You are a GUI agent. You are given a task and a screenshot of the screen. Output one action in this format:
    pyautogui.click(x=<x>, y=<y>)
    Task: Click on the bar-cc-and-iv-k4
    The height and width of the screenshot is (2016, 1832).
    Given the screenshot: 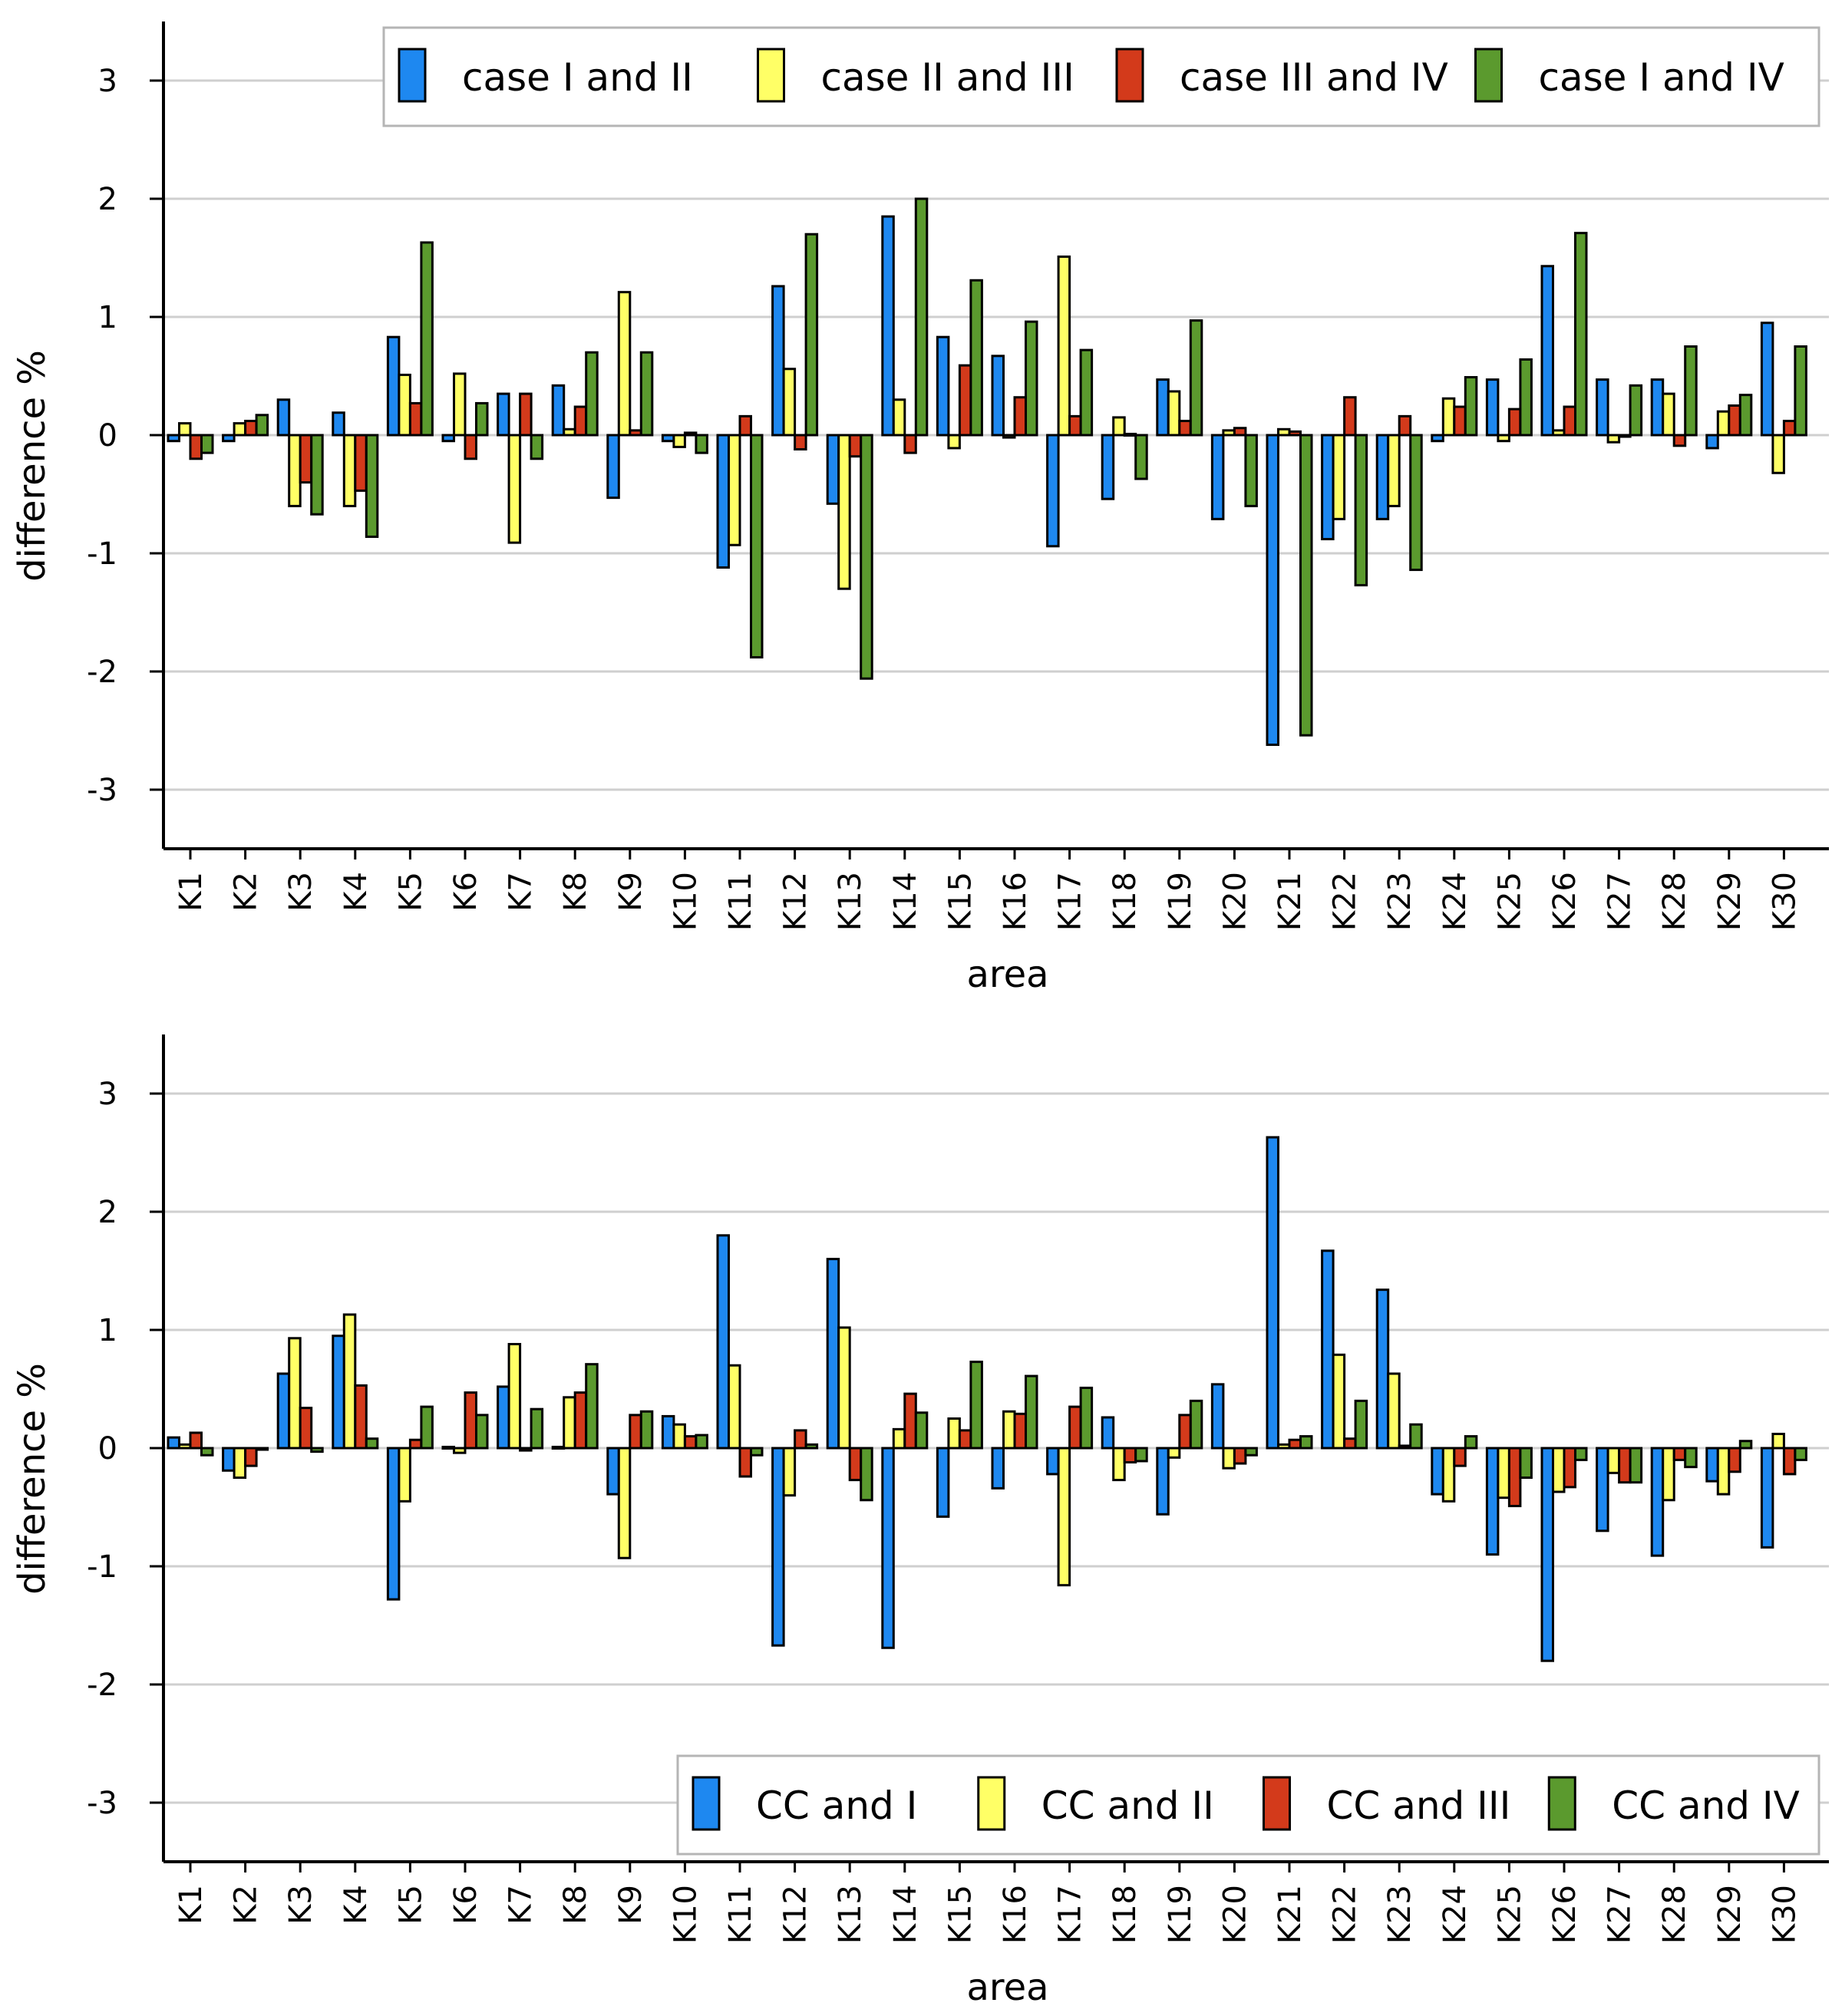 What is the action you would take?
    pyautogui.click(x=372, y=1443)
    